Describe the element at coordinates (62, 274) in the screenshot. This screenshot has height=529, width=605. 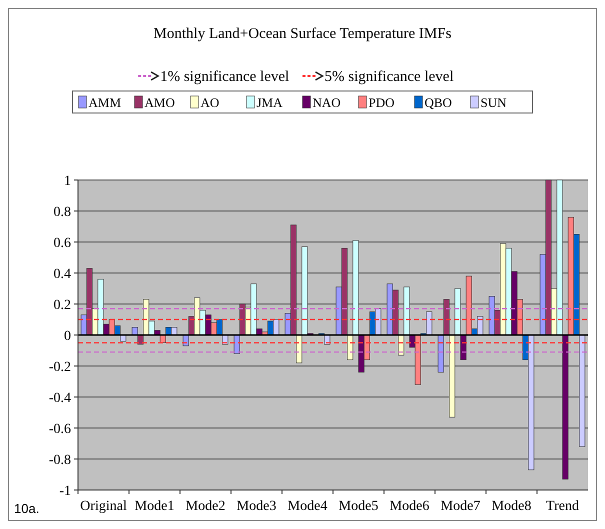
I see `y-tick-label: 0.4` at that location.